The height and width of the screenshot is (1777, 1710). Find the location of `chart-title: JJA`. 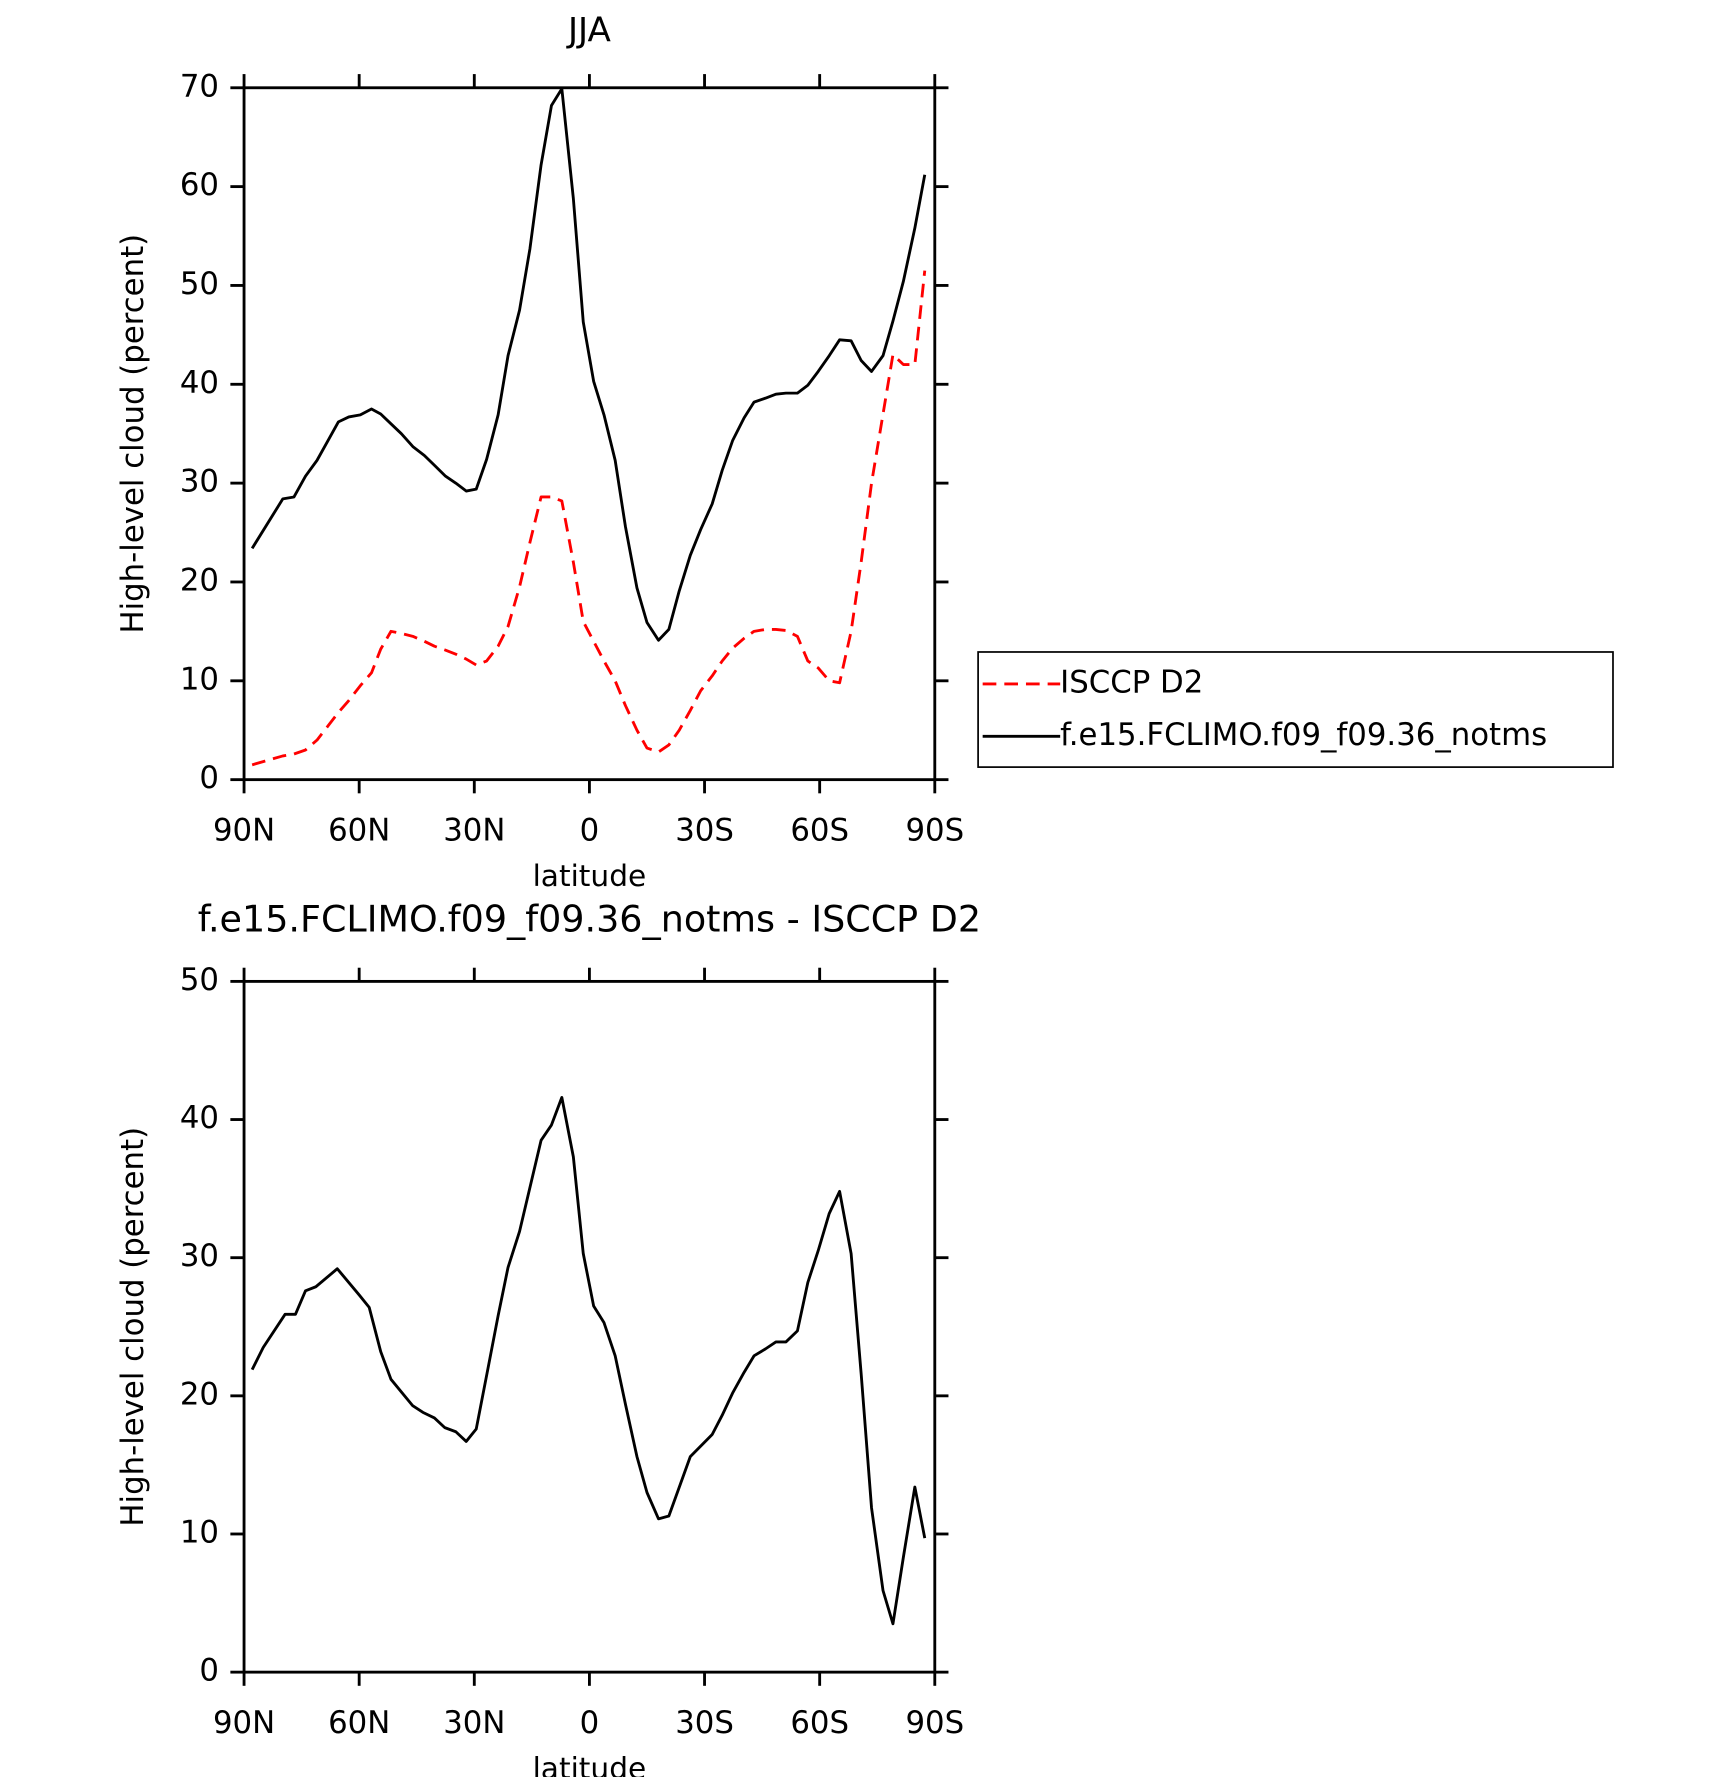

chart-title: JJA is located at coordinates (589, 30).